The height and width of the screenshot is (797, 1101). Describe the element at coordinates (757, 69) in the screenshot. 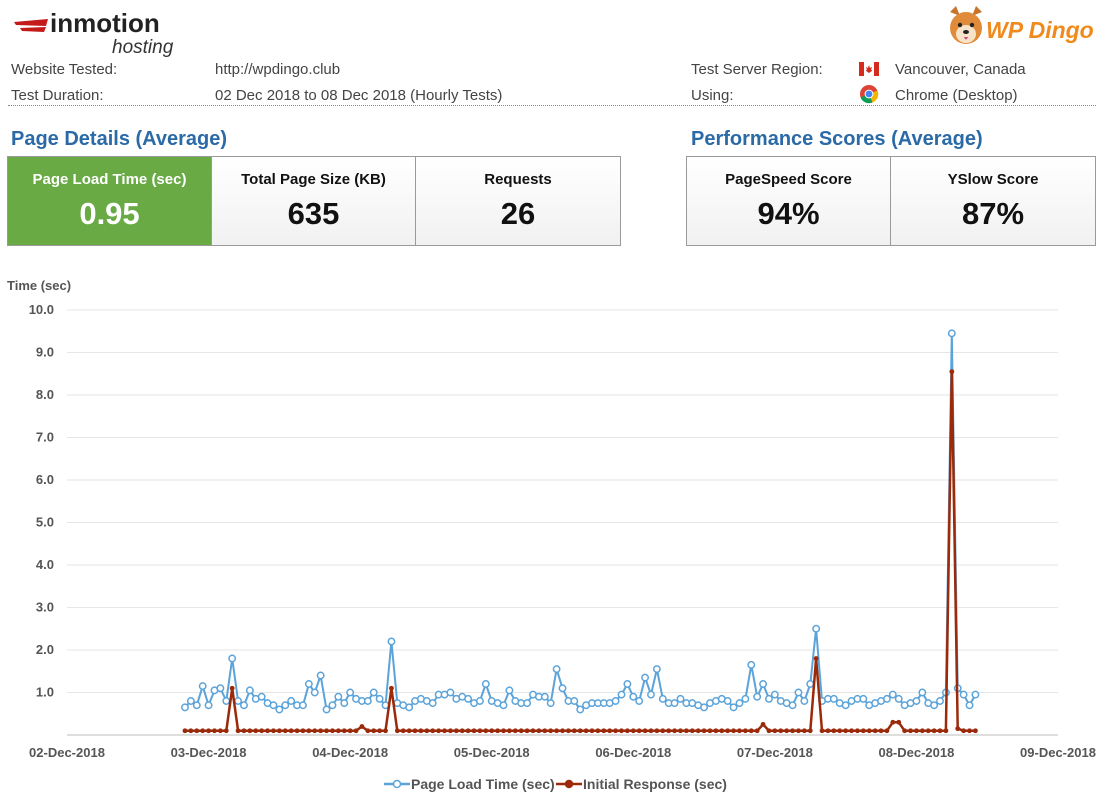

I see `test-server-region-label: Test Server Region:` at that location.